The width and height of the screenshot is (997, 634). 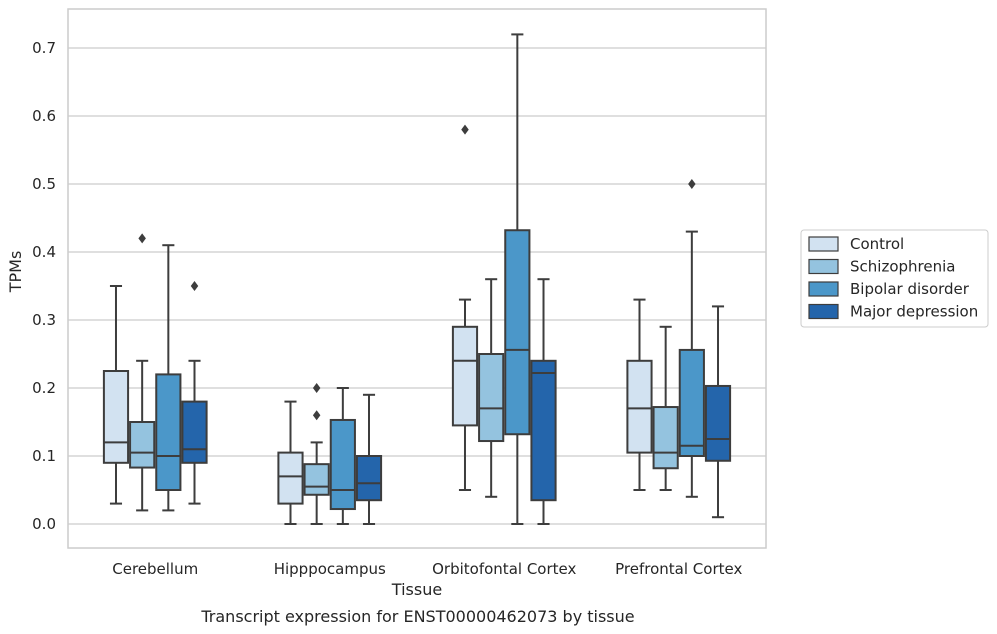 What do you see at coordinates (155, 569) in the screenshot?
I see `x-tick-label: Cerebellum` at bounding box center [155, 569].